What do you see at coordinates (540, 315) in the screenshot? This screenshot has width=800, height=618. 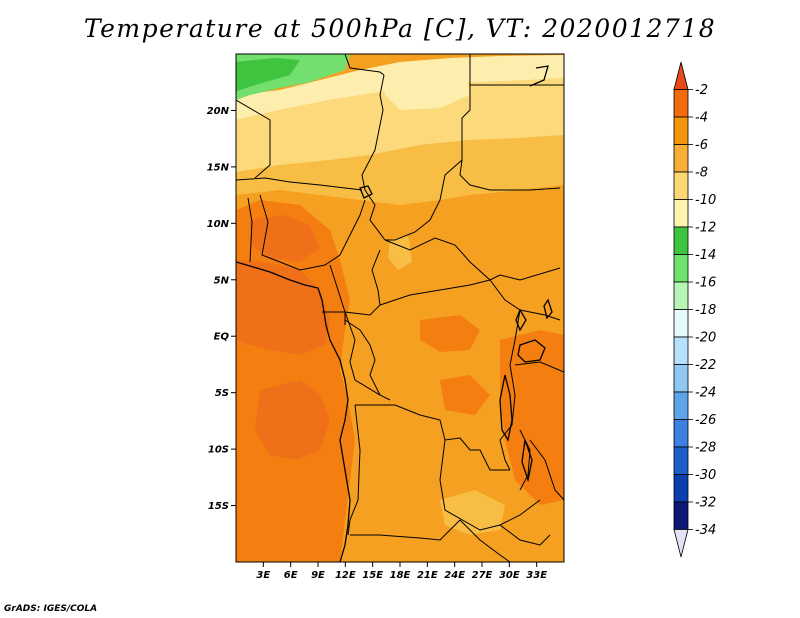 I see `border-uganda-kenya` at bounding box center [540, 315].